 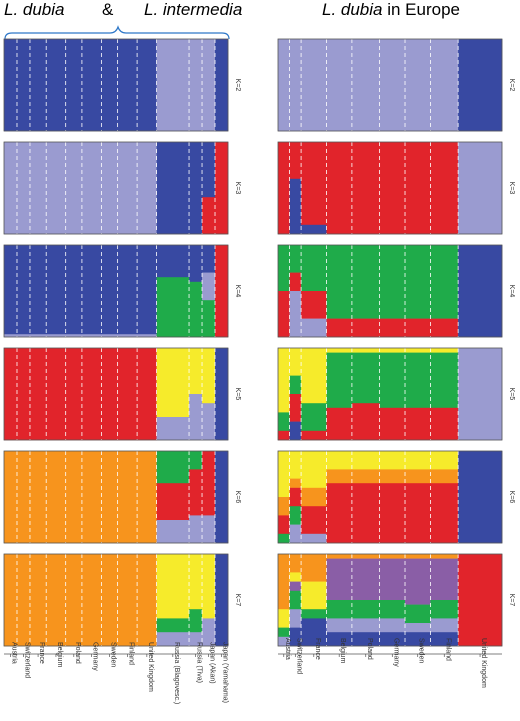 I want to click on population-label: United Kingdom, so click(x=150, y=667).